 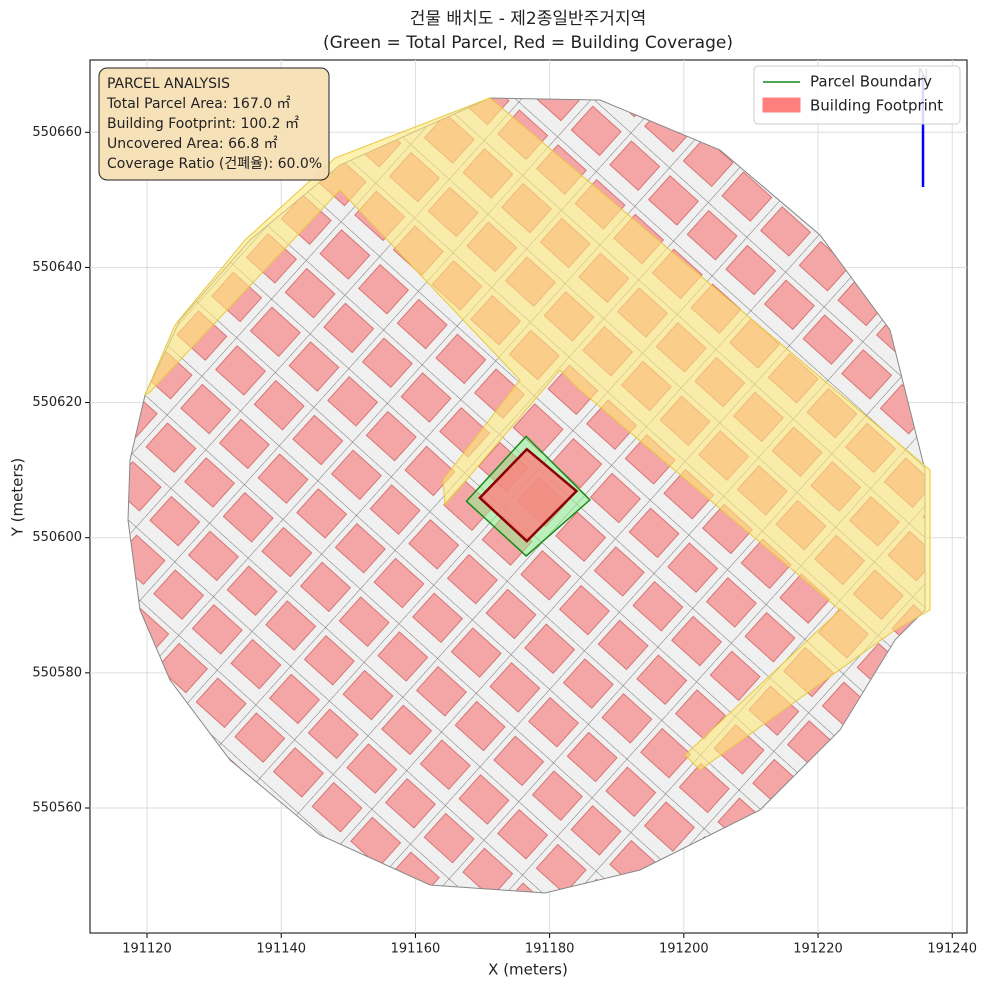 I want to click on x-tick-label: 191240, so click(x=952, y=949).